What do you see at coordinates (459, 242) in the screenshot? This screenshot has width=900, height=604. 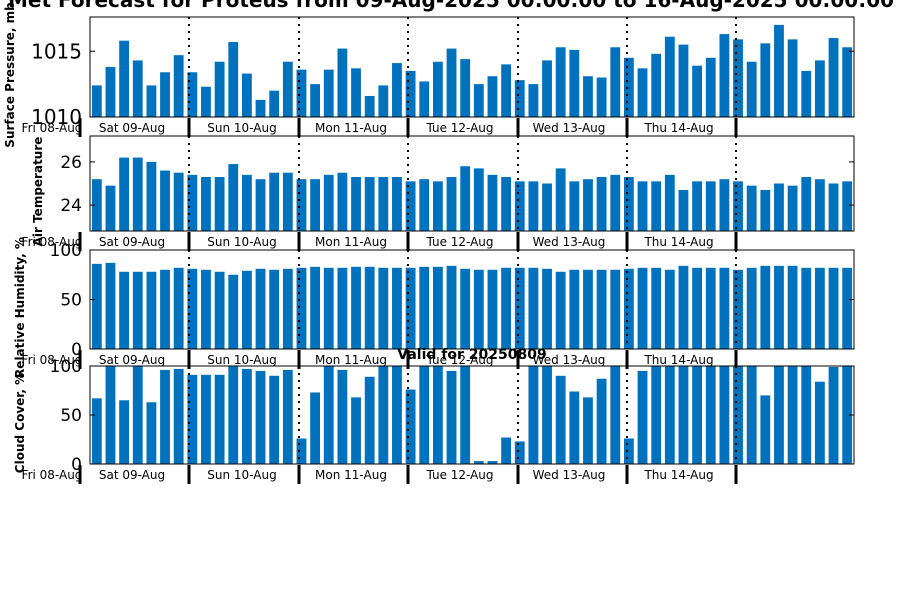 I see `day-label: Tue 12-Aug` at bounding box center [459, 242].